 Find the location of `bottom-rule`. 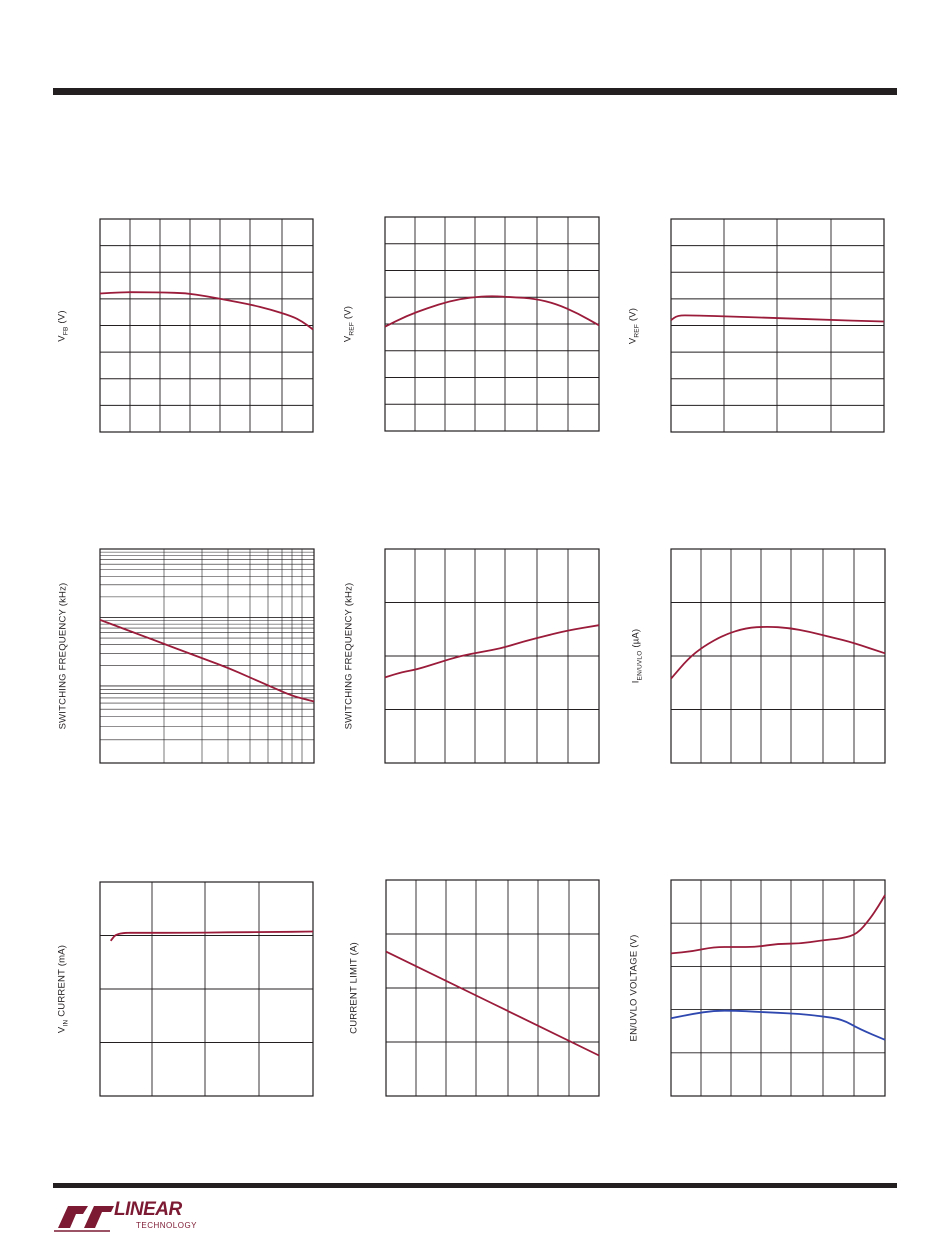

bottom-rule is located at coordinates (475, 1185).